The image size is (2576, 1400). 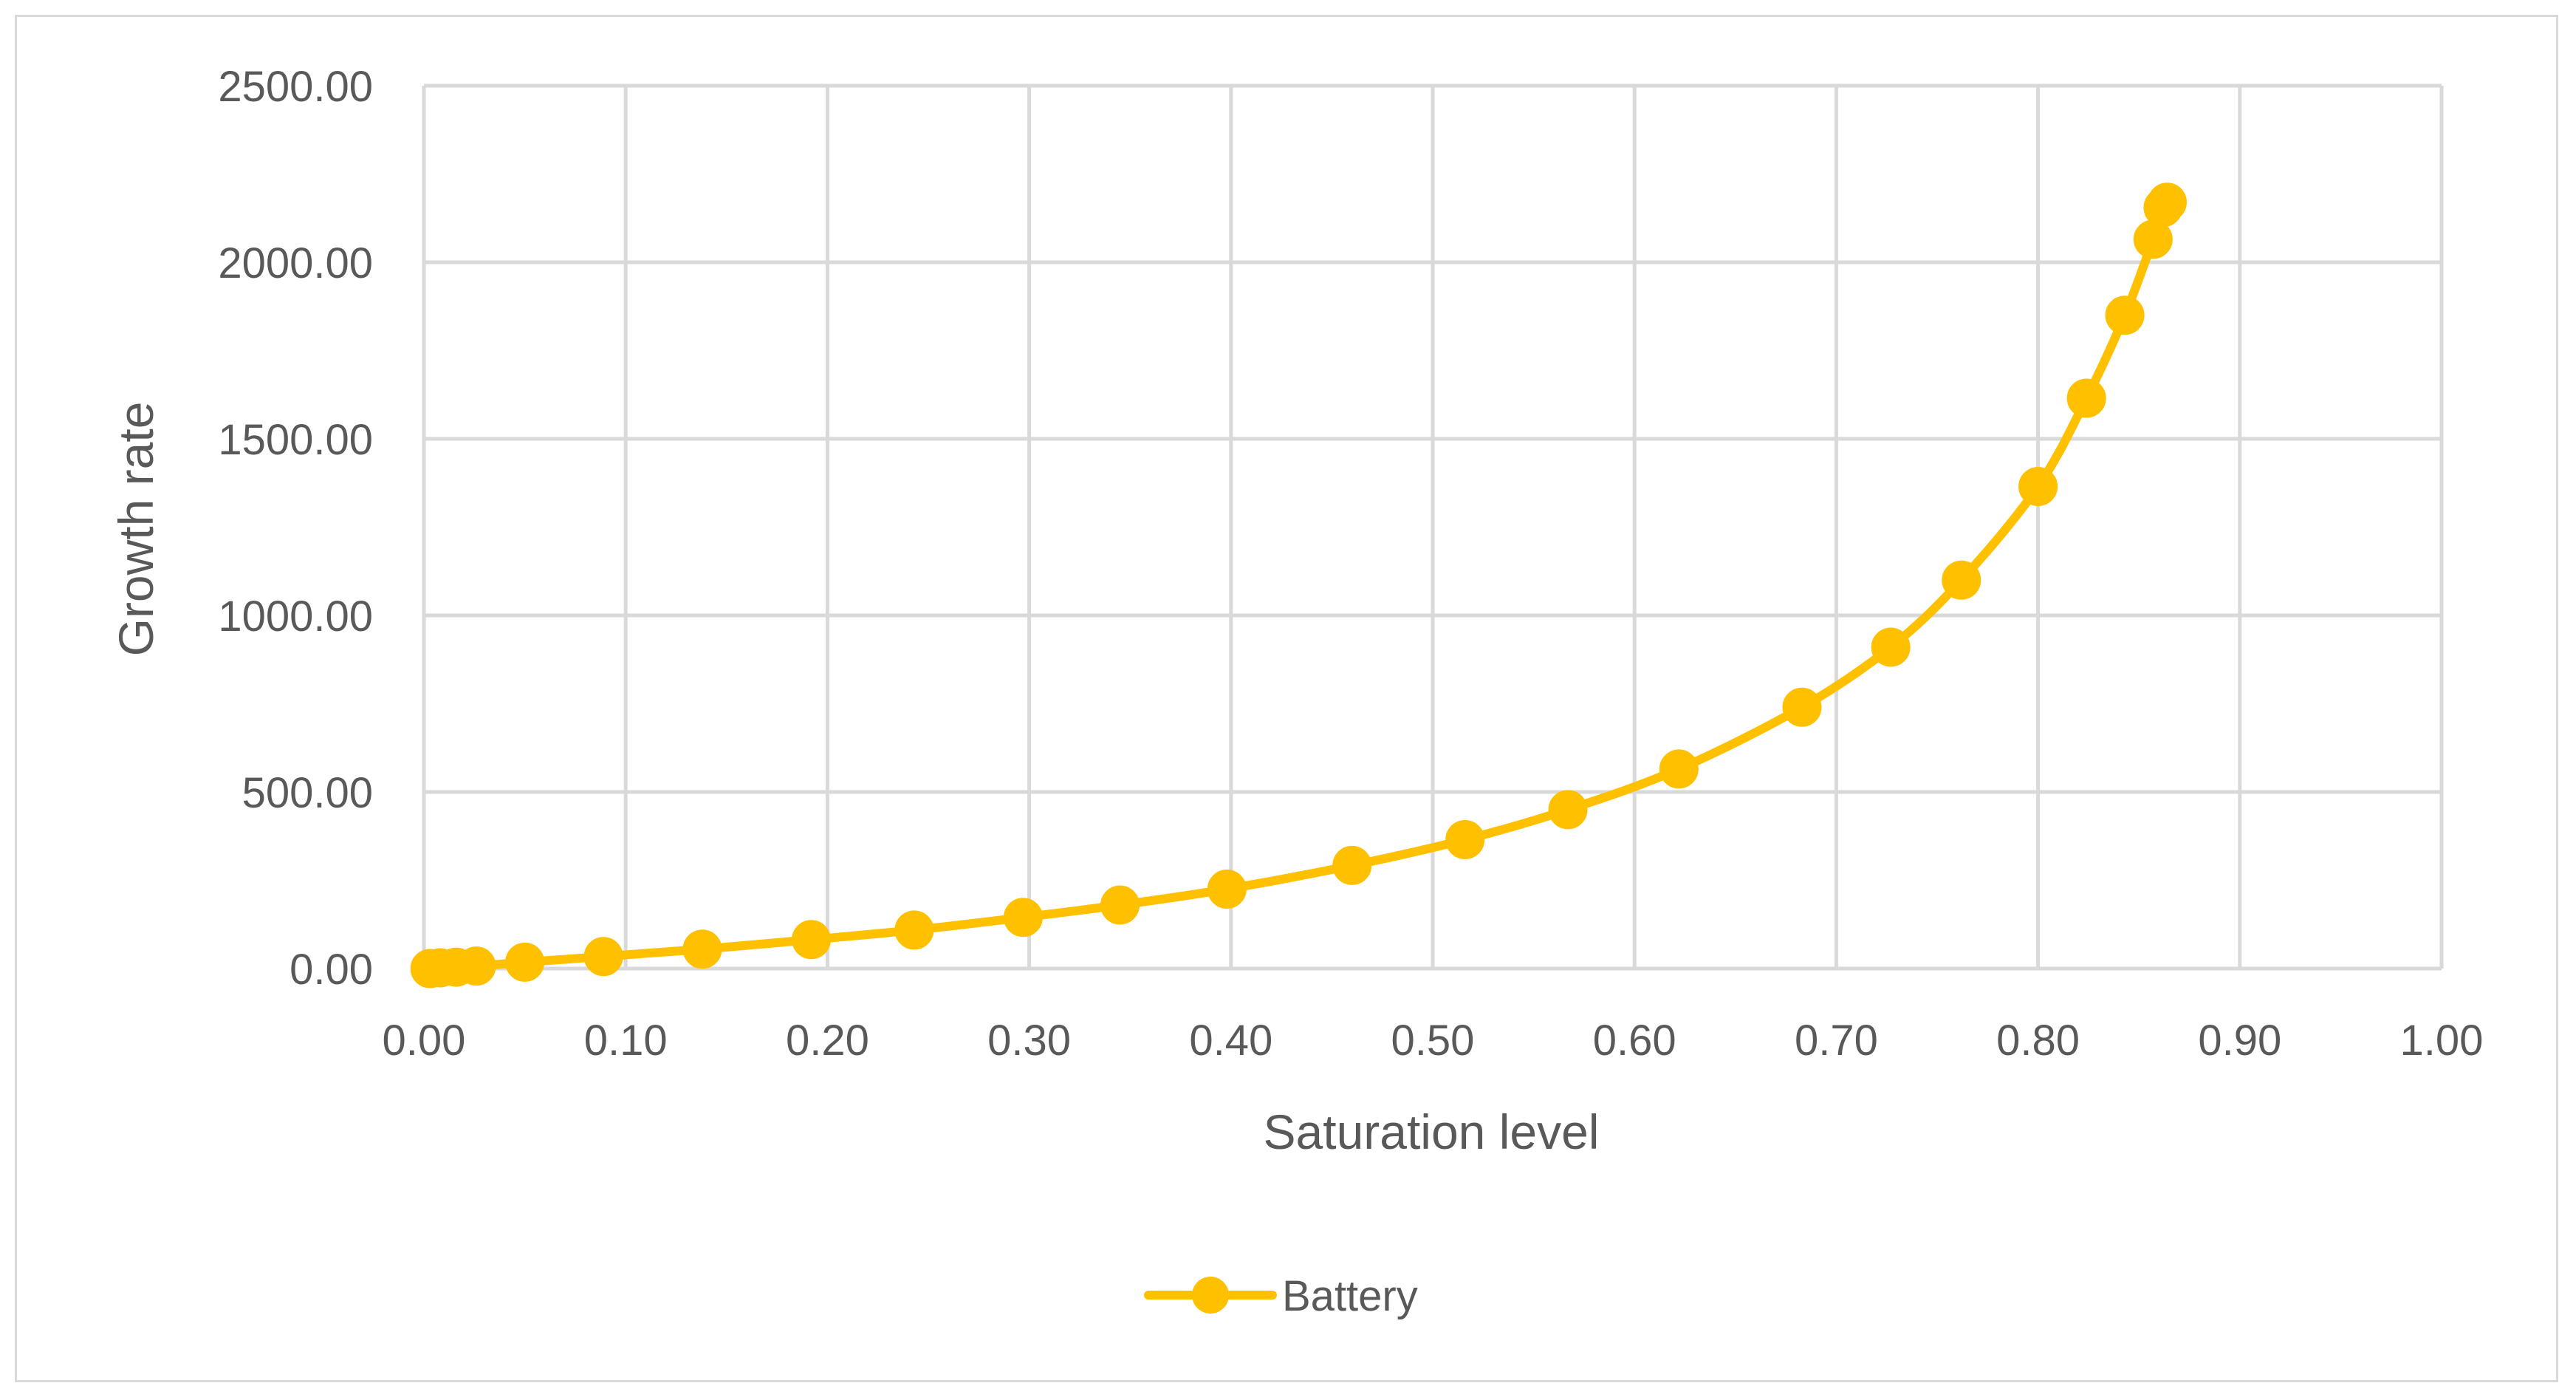 I want to click on y-axis-title: Growth rate, so click(x=136, y=529).